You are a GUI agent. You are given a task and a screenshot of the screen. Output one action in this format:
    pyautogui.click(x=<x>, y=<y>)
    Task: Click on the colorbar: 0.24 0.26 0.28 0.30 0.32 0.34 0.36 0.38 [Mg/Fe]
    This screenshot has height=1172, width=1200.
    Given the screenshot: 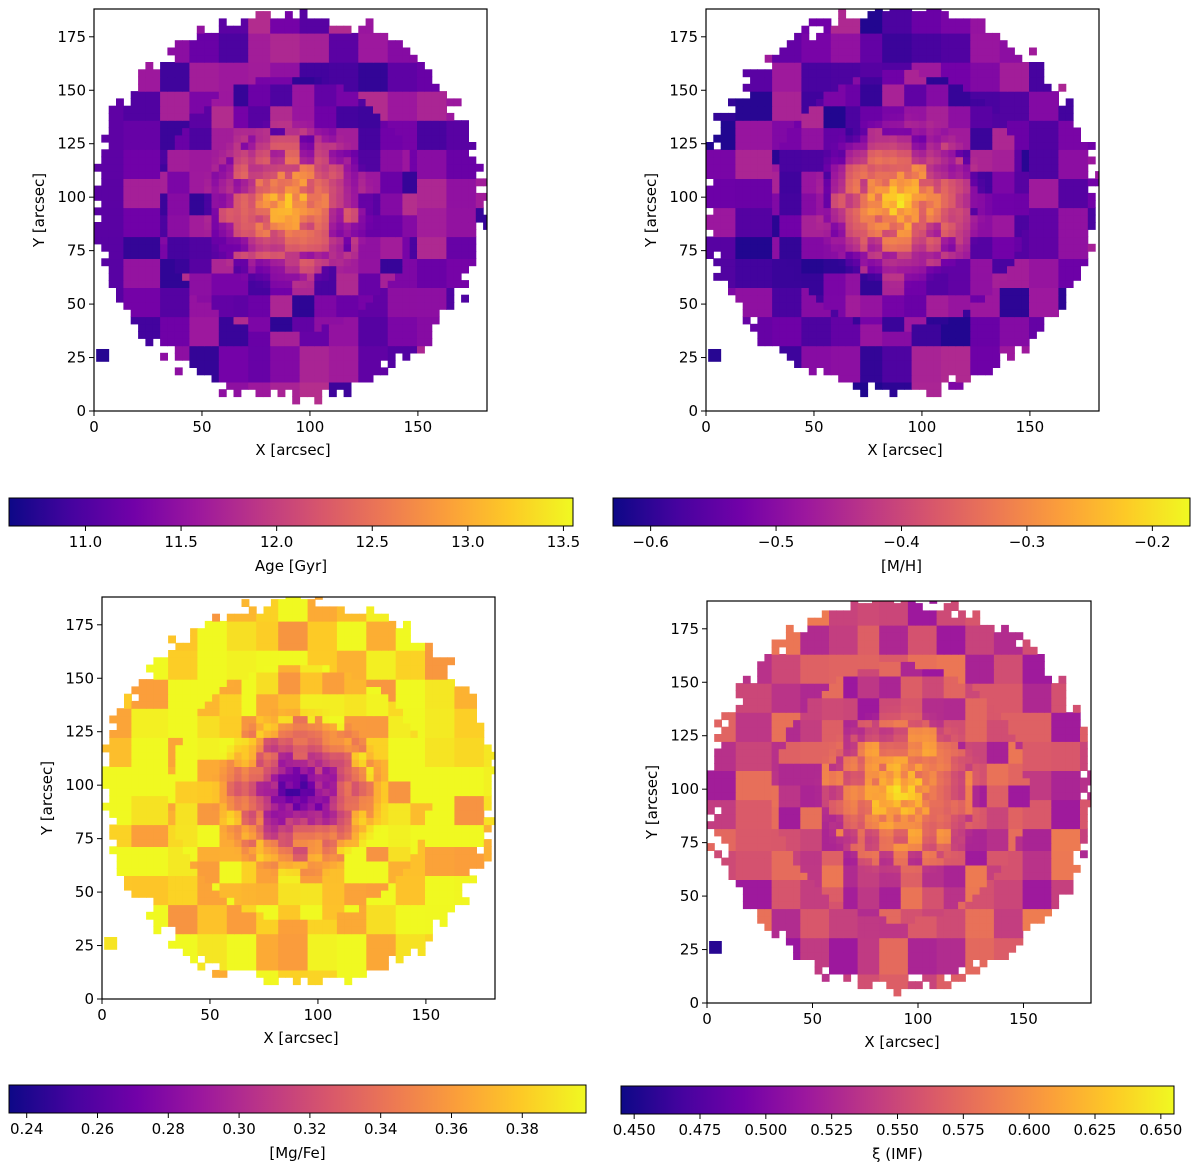 What is the action you would take?
    pyautogui.click(x=297, y=1123)
    